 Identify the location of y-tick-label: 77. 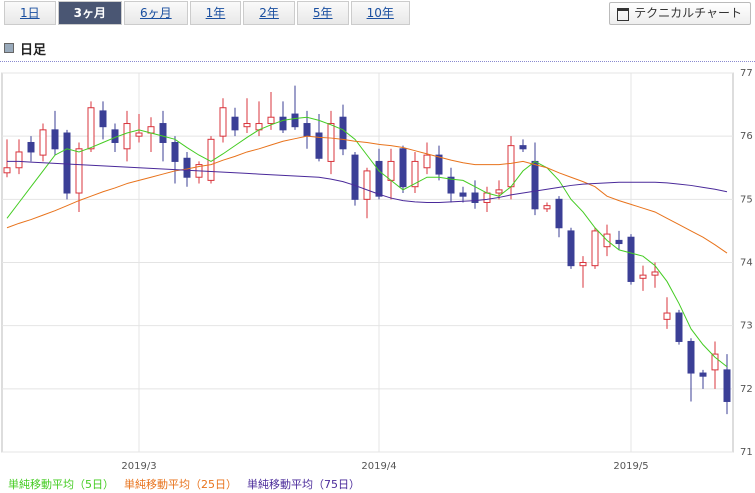
(746, 73).